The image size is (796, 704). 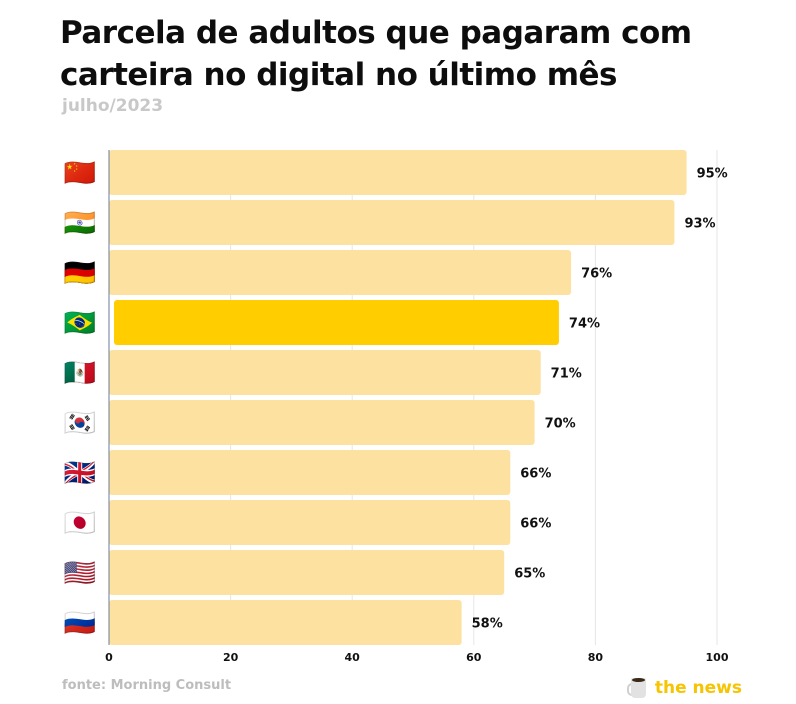 I want to click on flag-icon: 🇬🇧, so click(x=80, y=474).